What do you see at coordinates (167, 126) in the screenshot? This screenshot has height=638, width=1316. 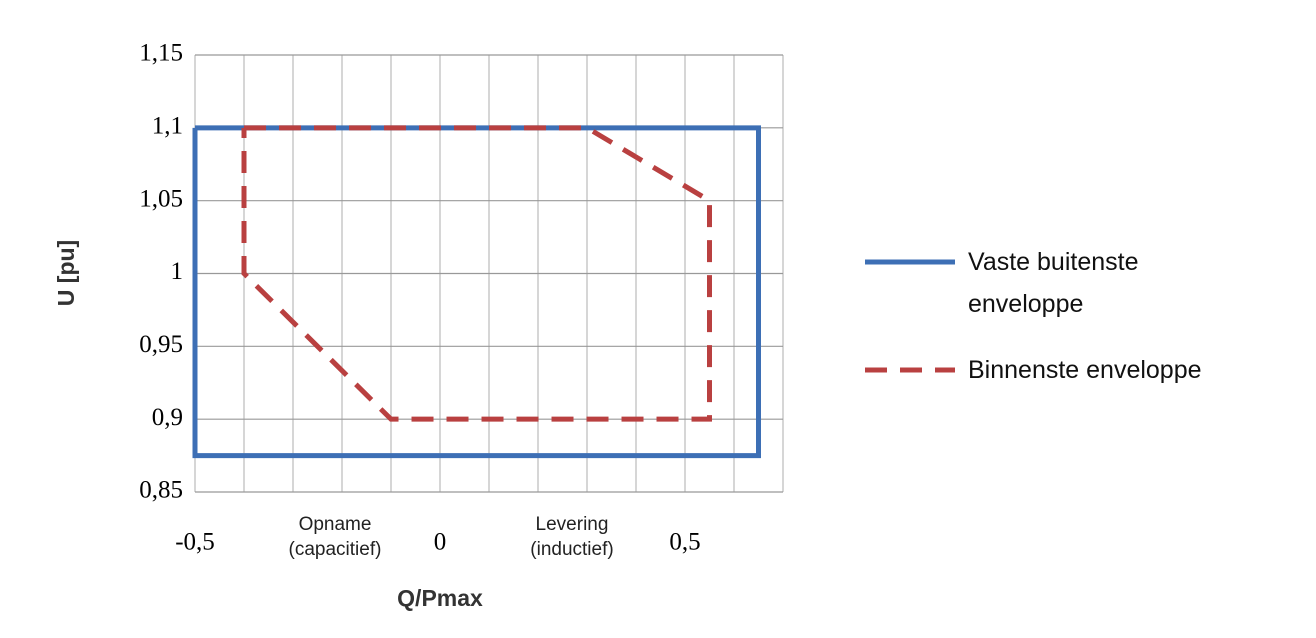 I see `y-tick-label: 1,1` at bounding box center [167, 126].